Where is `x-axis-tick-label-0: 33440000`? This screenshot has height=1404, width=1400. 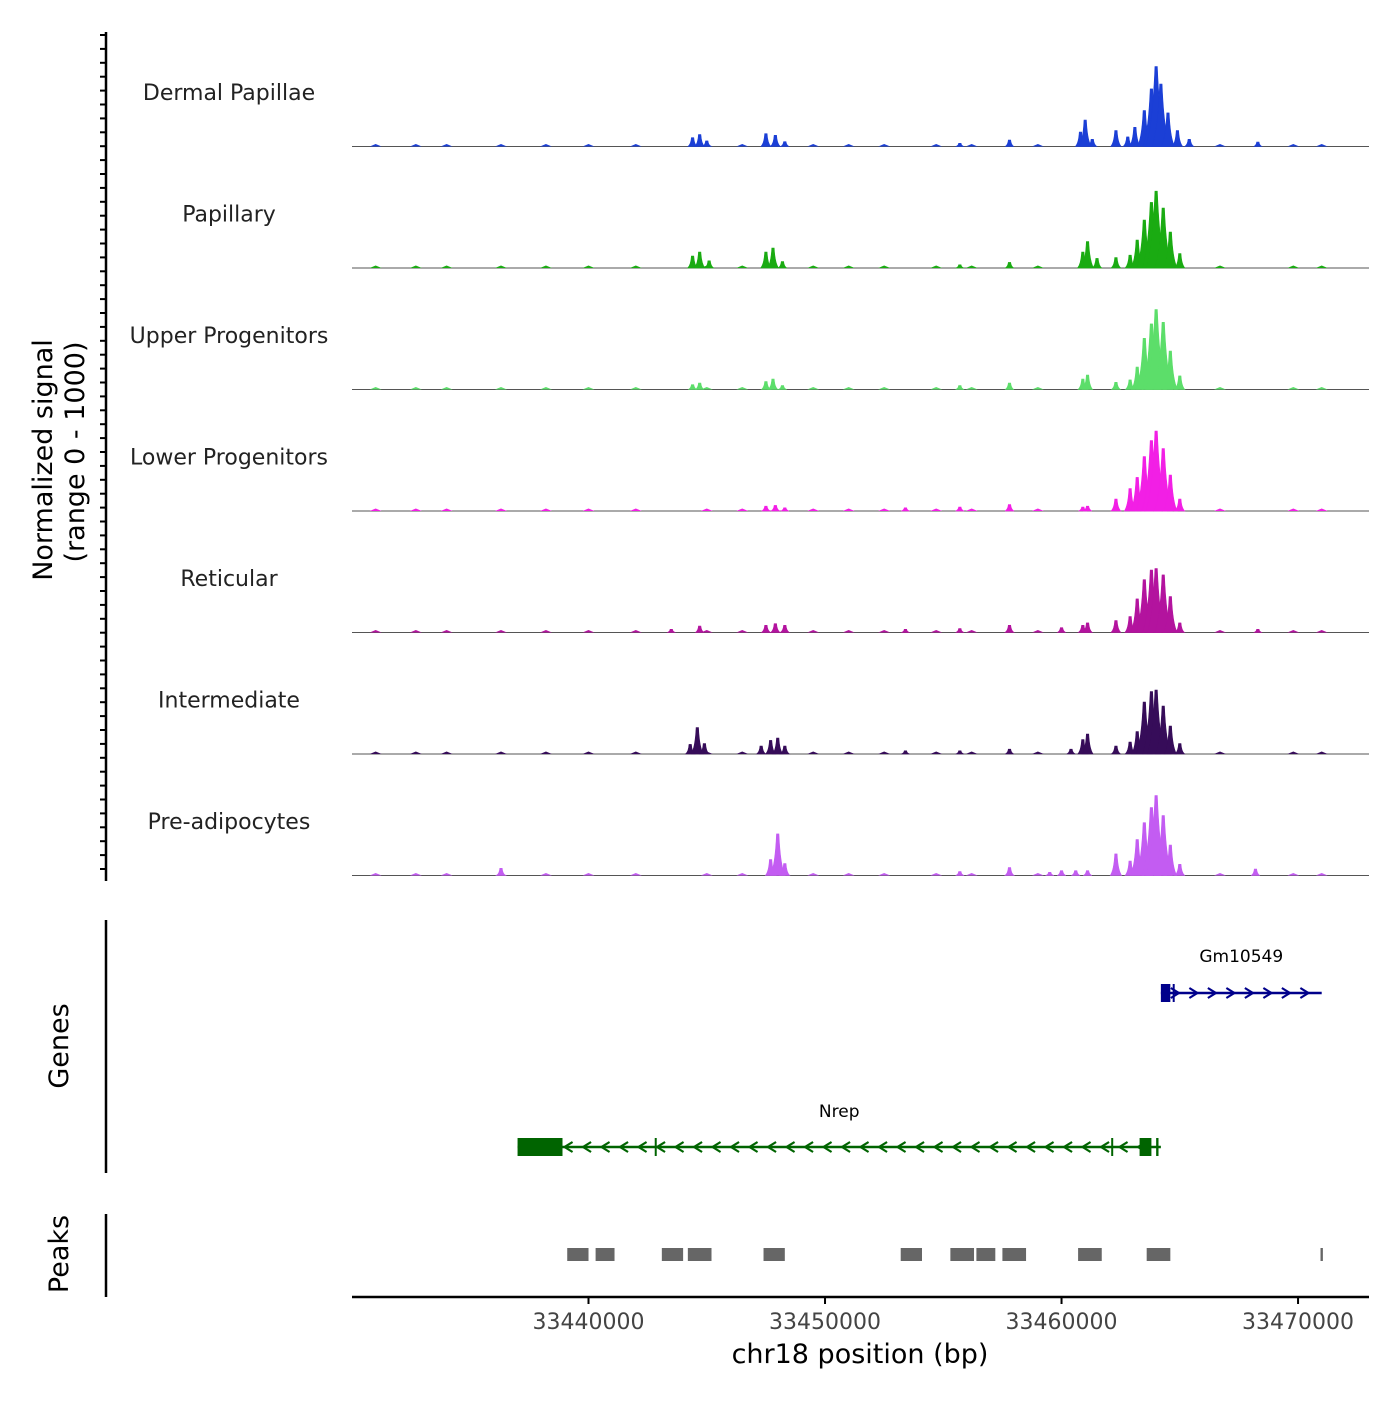
x-axis-tick-label-0: 33440000 is located at coordinates (589, 1322).